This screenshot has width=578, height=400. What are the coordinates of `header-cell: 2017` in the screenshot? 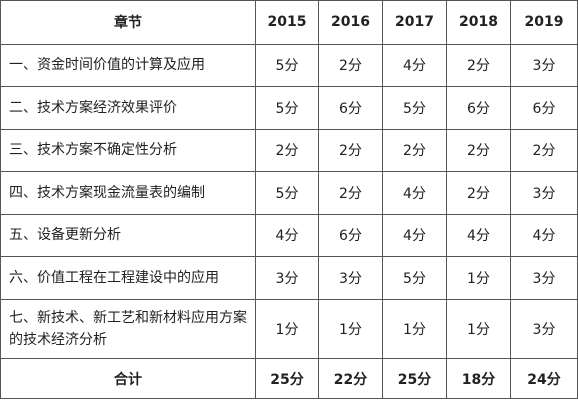 It's located at (414, 22).